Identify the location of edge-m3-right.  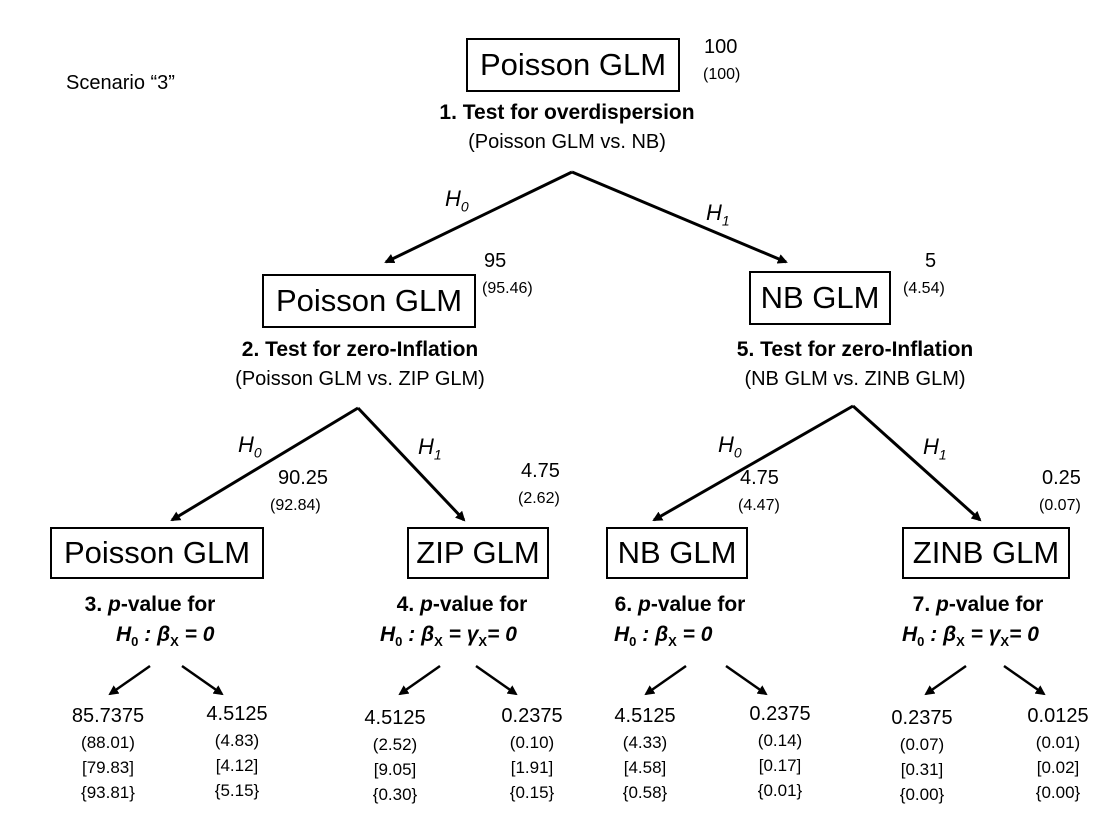
(746, 680).